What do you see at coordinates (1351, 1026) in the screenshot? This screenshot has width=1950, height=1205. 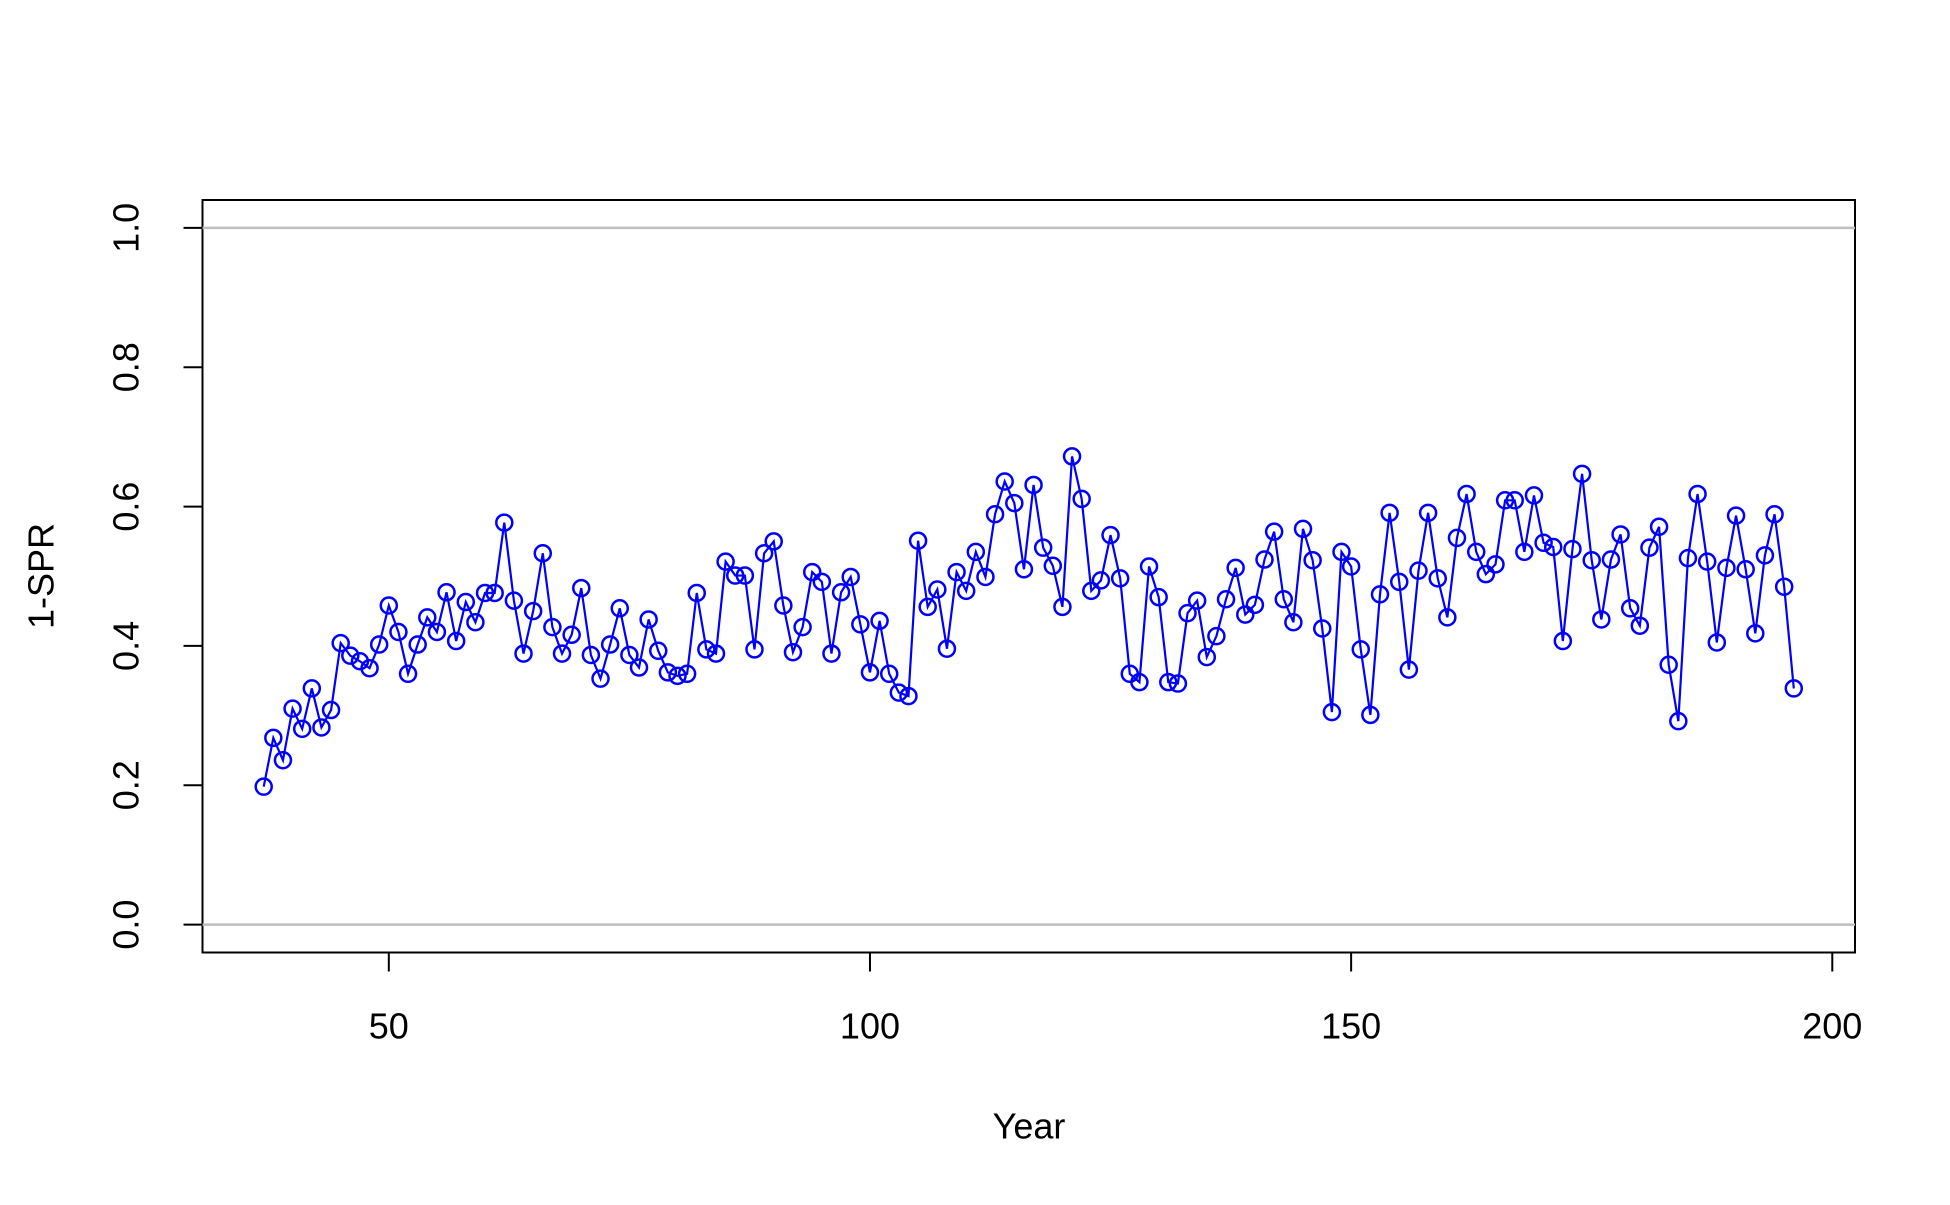 I see `x-tick-label: 150` at bounding box center [1351, 1026].